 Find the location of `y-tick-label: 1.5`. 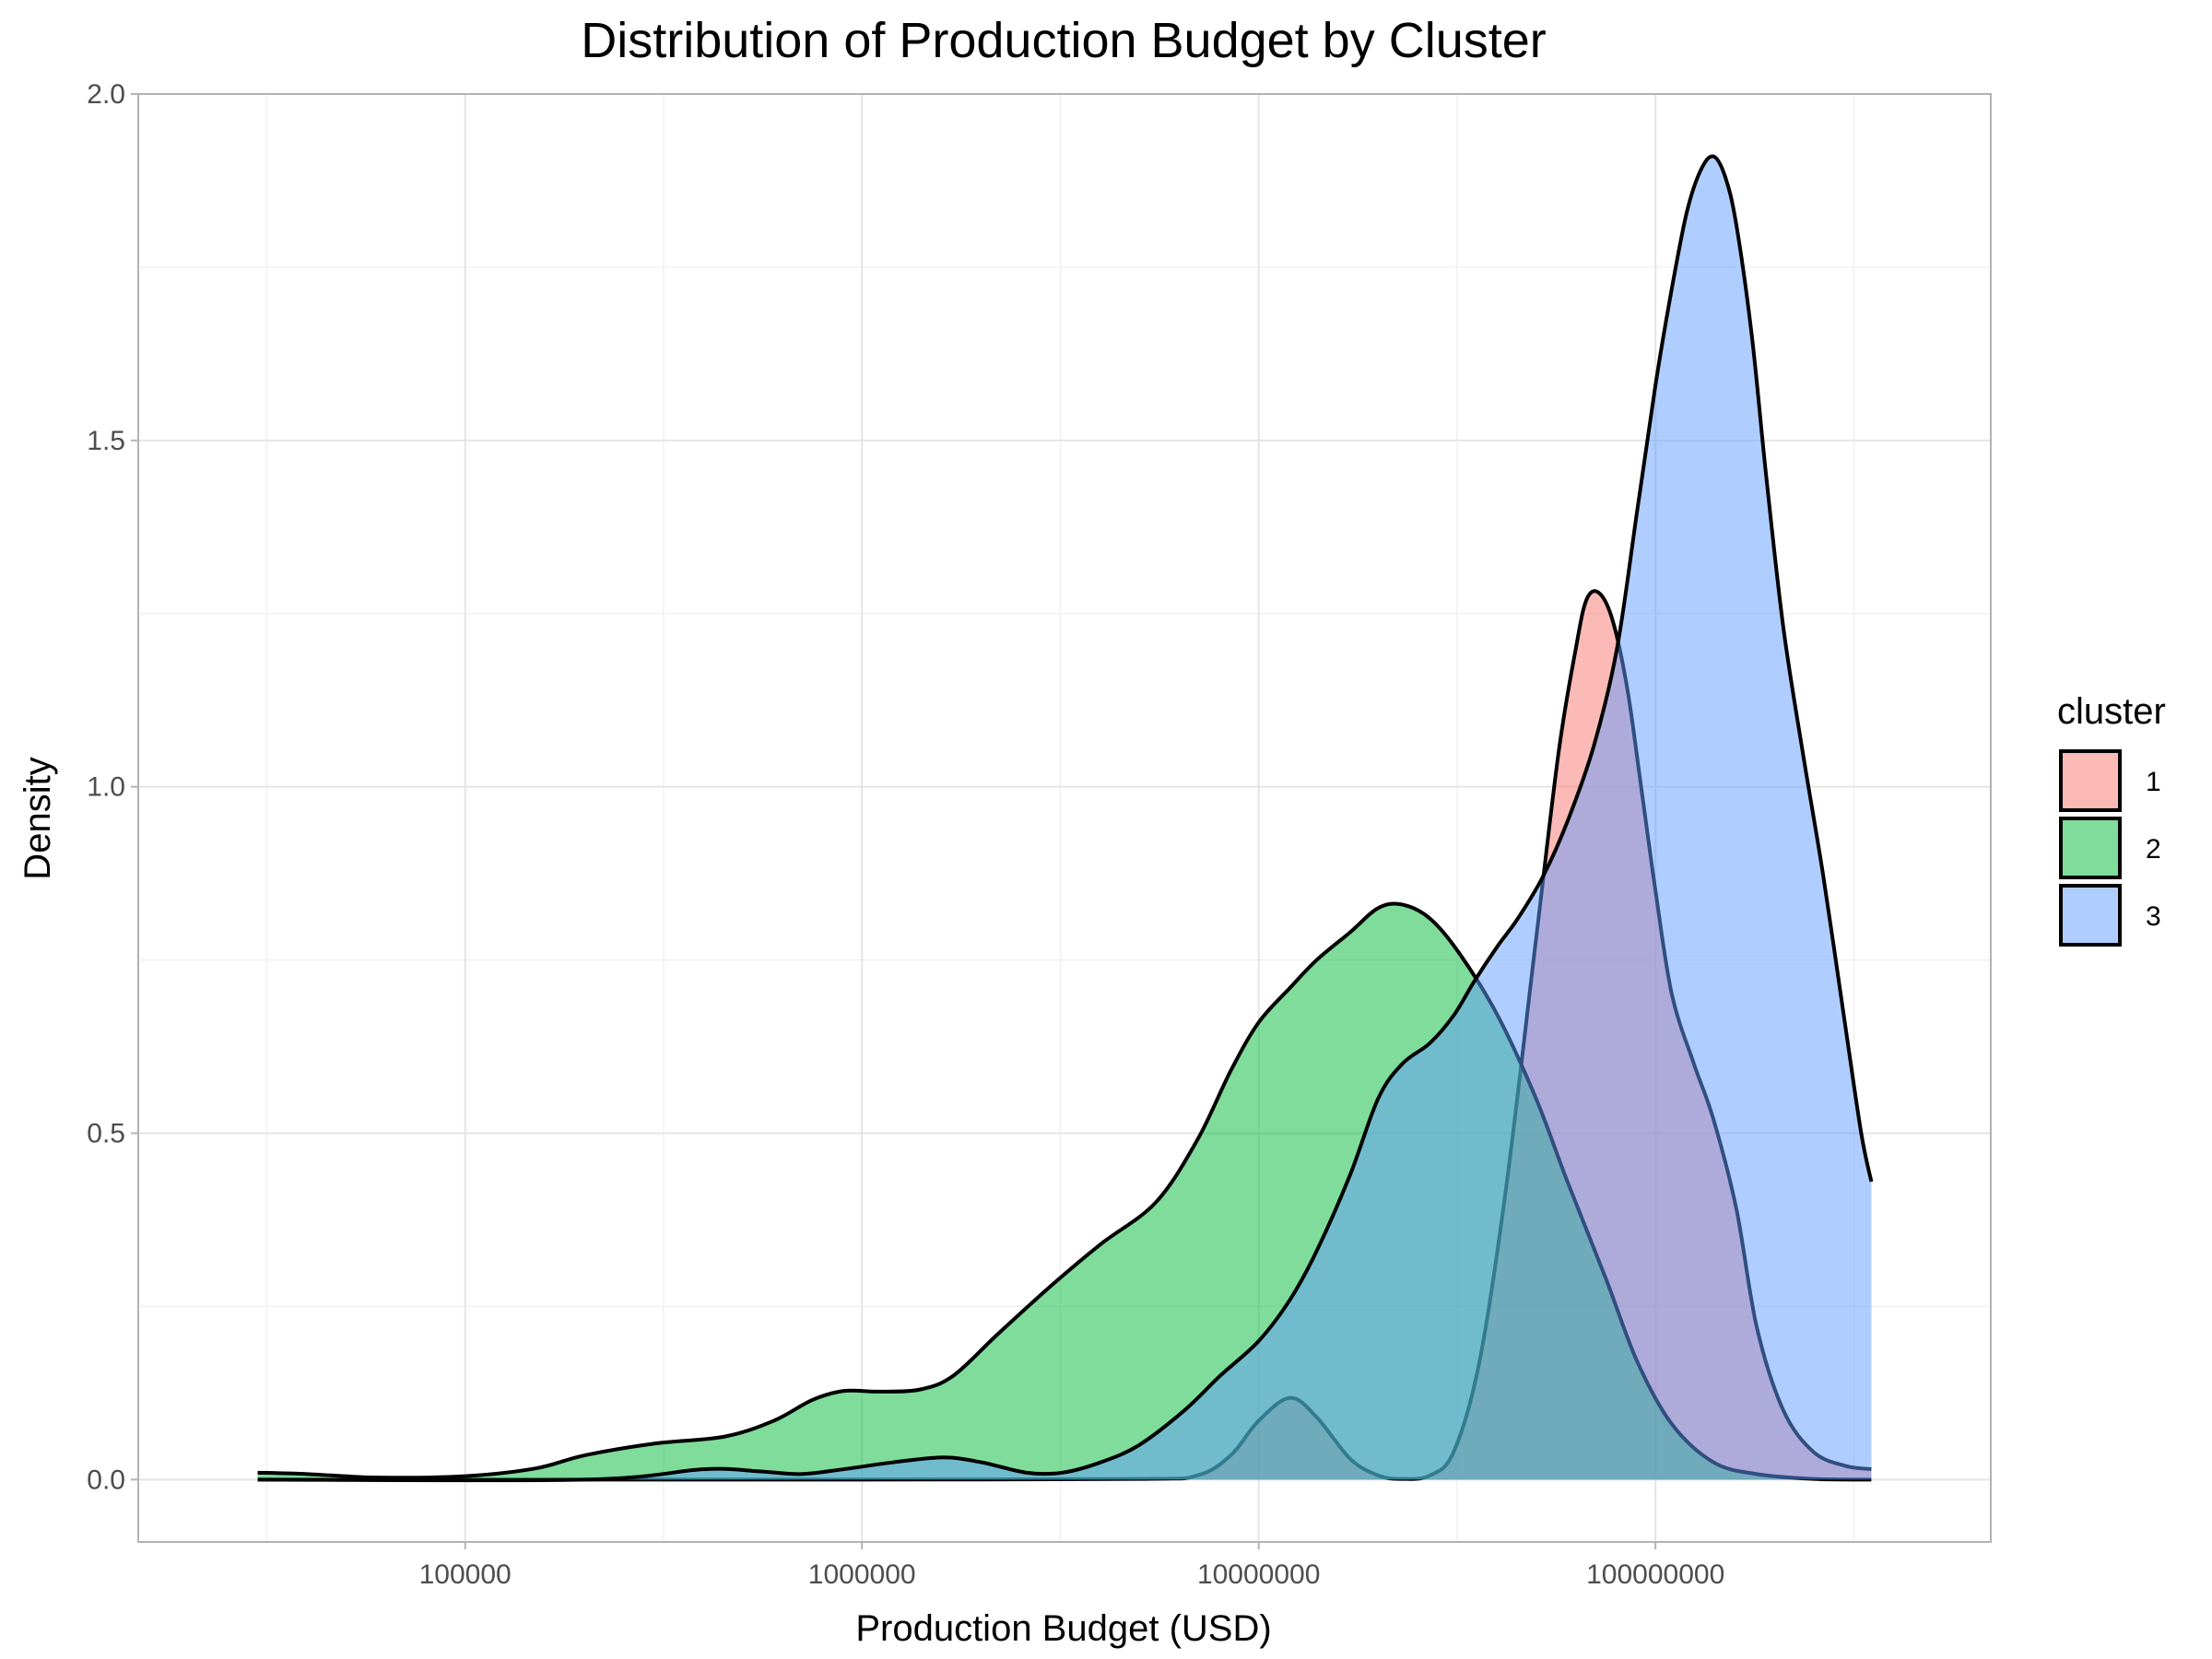

y-tick-label: 1.5 is located at coordinates (106, 441).